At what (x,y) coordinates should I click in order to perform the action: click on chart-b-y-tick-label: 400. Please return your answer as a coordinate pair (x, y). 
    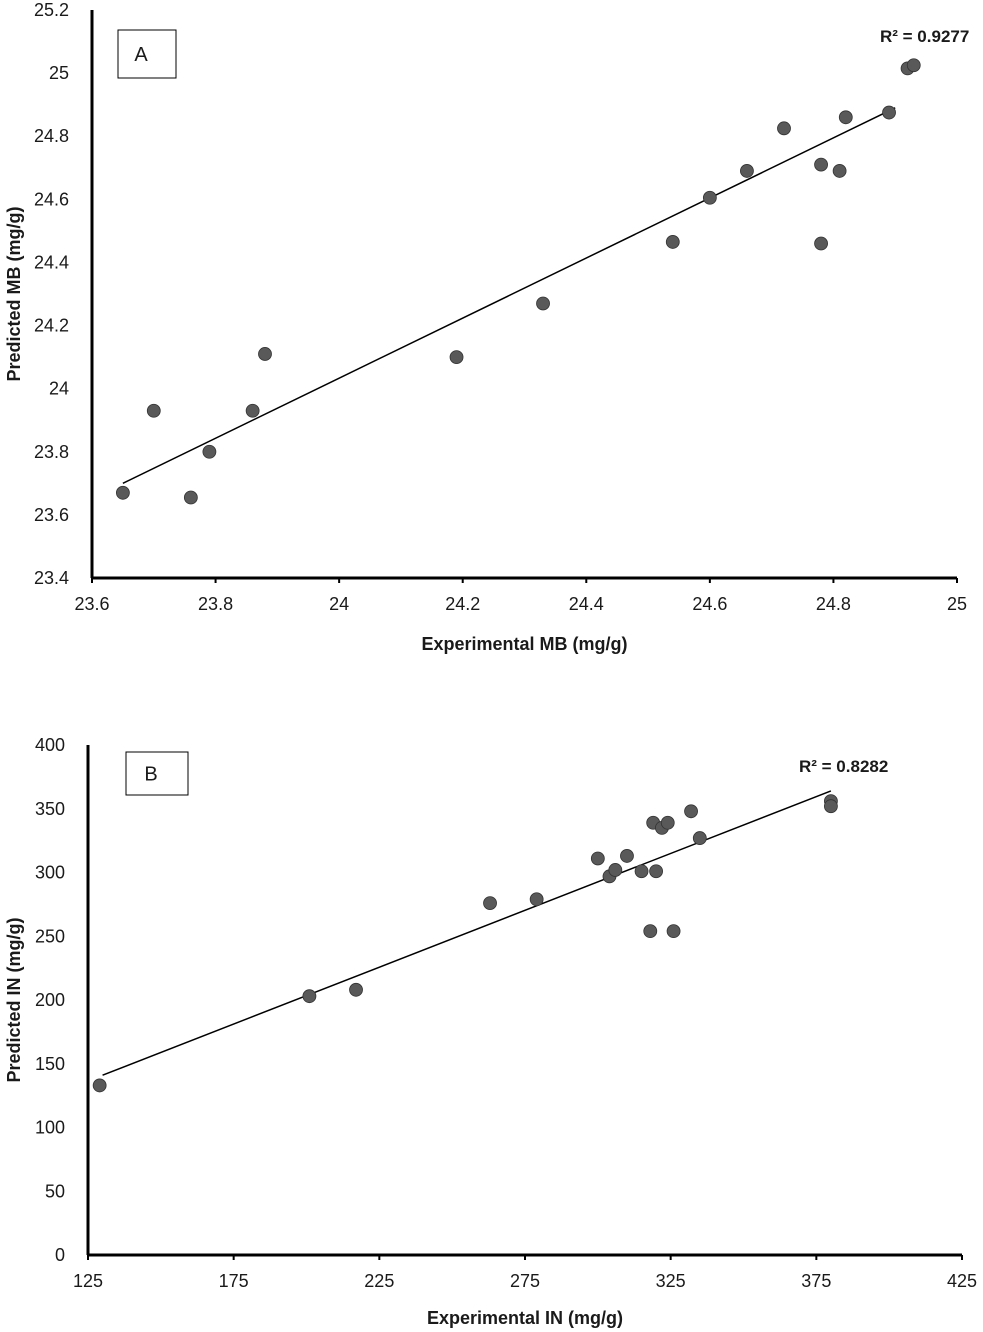
    Looking at the image, I should click on (50, 745).